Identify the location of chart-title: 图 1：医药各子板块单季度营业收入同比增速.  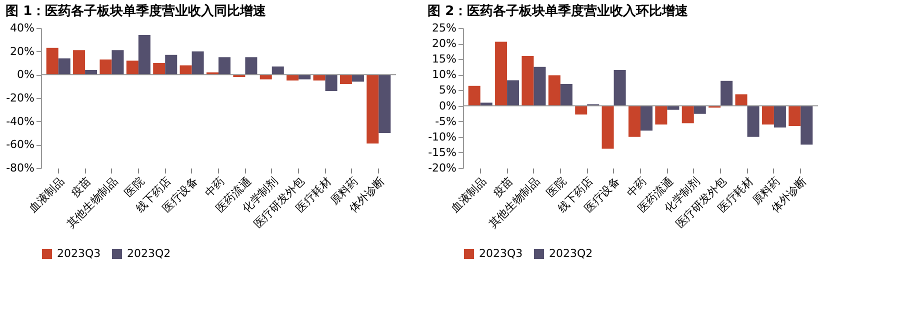
(137, 11).